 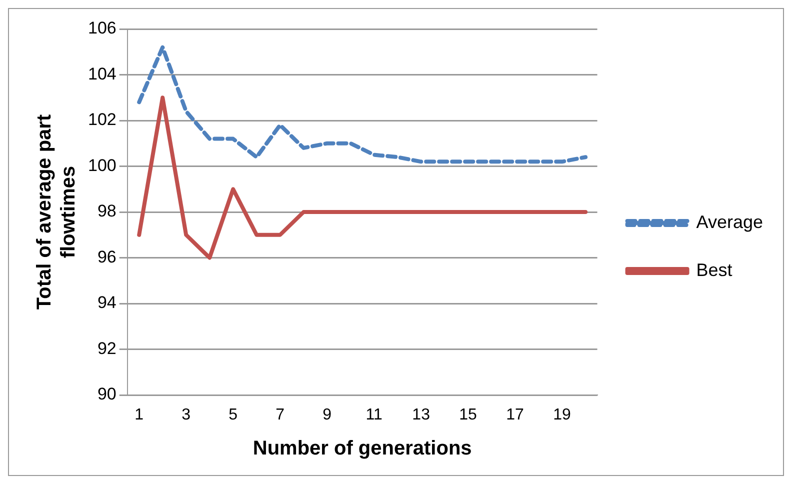 What do you see at coordinates (280, 415) in the screenshot?
I see `x-tick-label: 7` at bounding box center [280, 415].